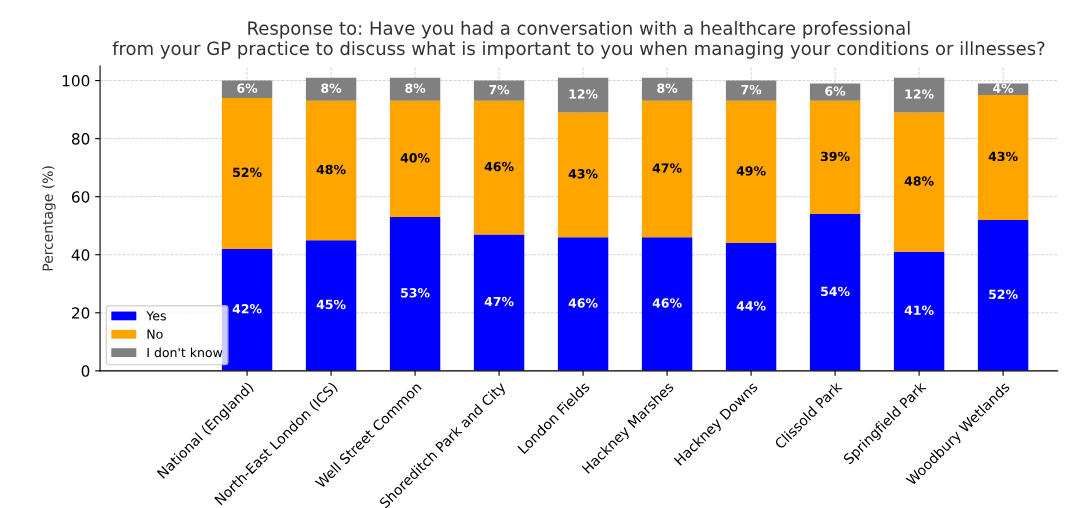  What do you see at coordinates (81, 313) in the screenshot?
I see `y-tick-label: 20` at bounding box center [81, 313].